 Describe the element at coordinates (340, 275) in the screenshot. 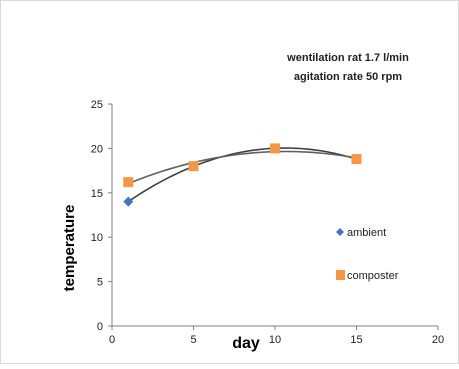

I see `legend-marker-composter` at that location.